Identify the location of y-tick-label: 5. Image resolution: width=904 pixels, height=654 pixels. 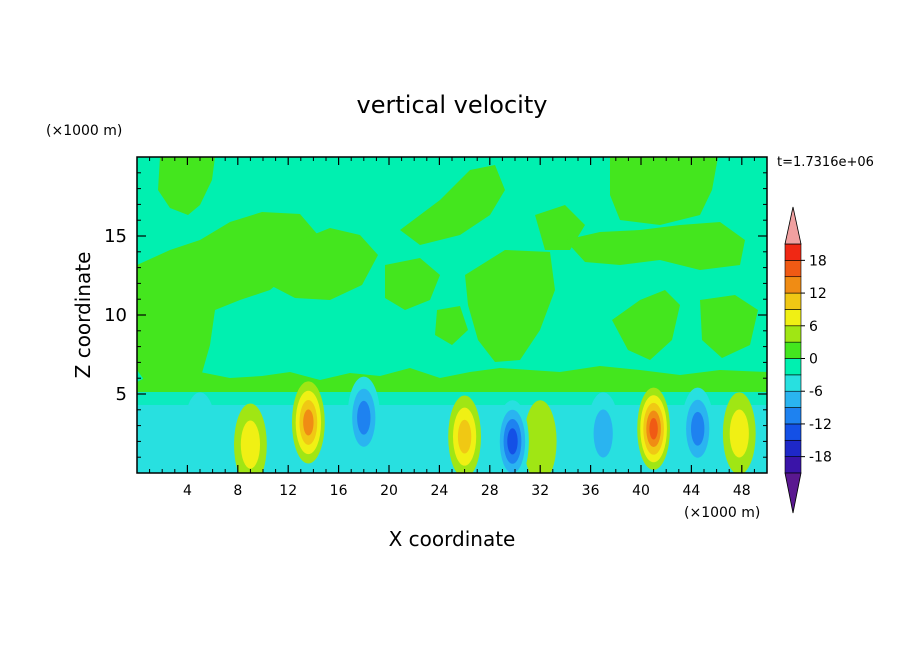
(121, 394).